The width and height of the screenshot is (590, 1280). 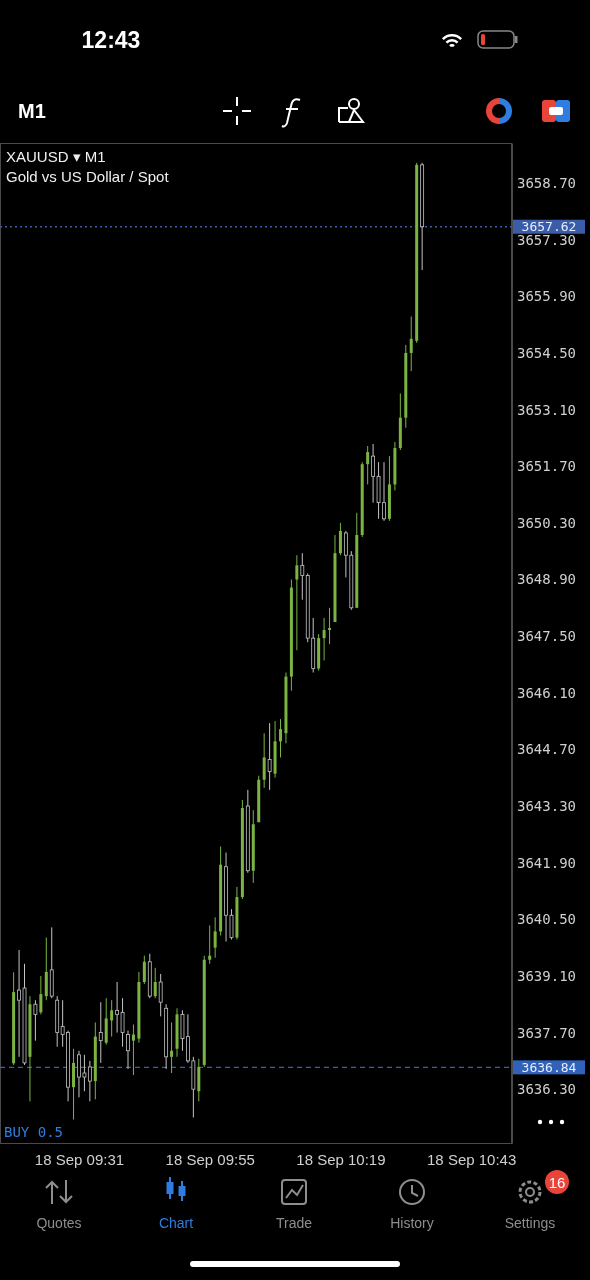 I want to click on text: Gold vs US Dollar / Spot, so click(x=88, y=176).